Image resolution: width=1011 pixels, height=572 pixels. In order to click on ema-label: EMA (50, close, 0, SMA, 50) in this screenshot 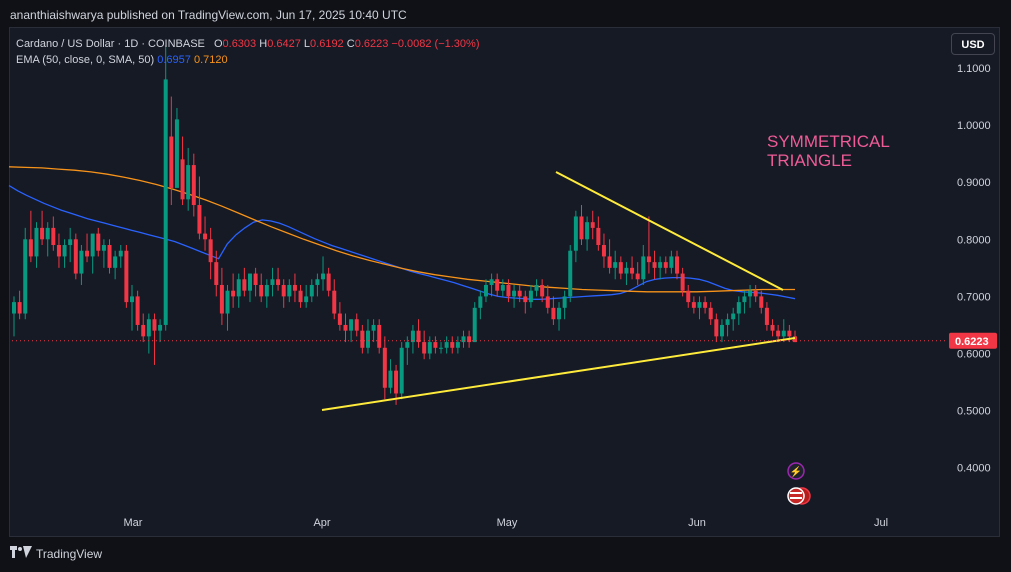, I will do `click(85, 60)`.